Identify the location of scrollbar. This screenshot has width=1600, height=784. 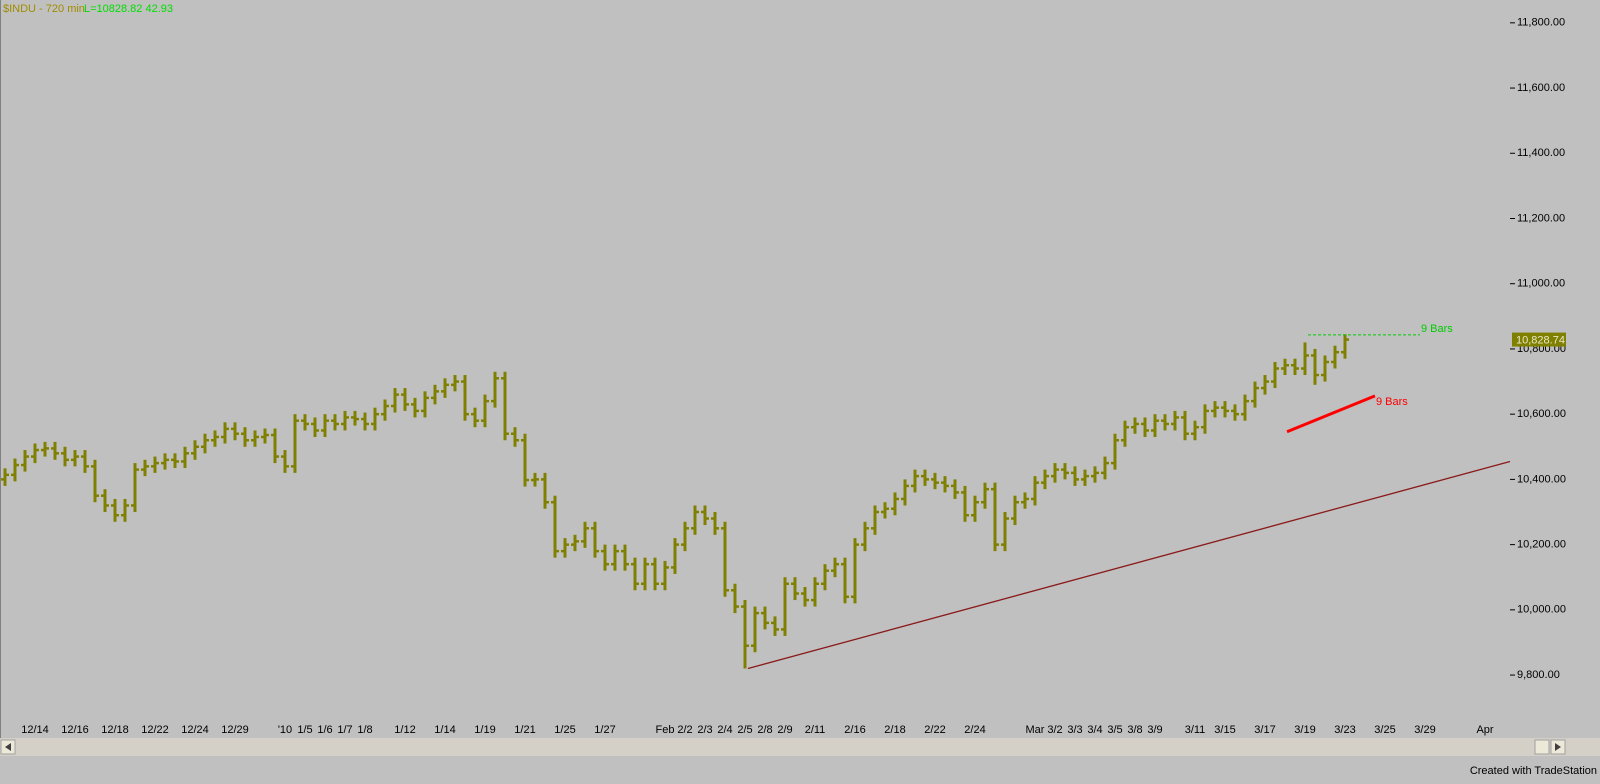
(800, 747).